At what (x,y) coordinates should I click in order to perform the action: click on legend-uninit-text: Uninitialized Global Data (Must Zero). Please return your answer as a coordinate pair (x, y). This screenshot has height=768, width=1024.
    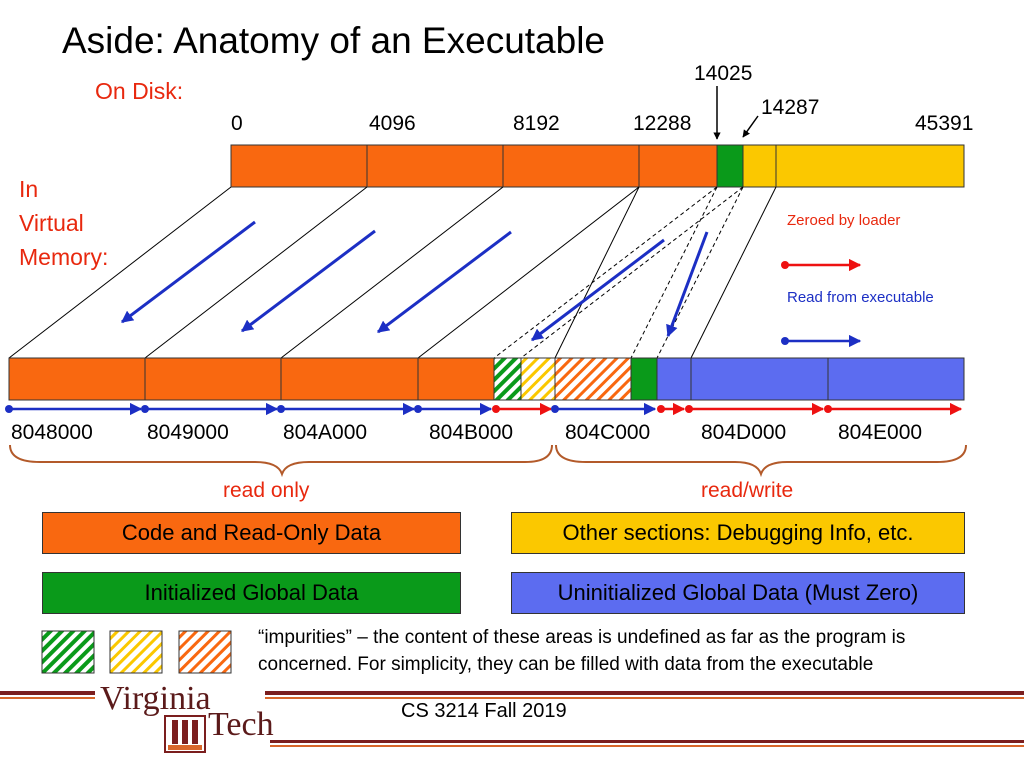
    Looking at the image, I should click on (738, 592).